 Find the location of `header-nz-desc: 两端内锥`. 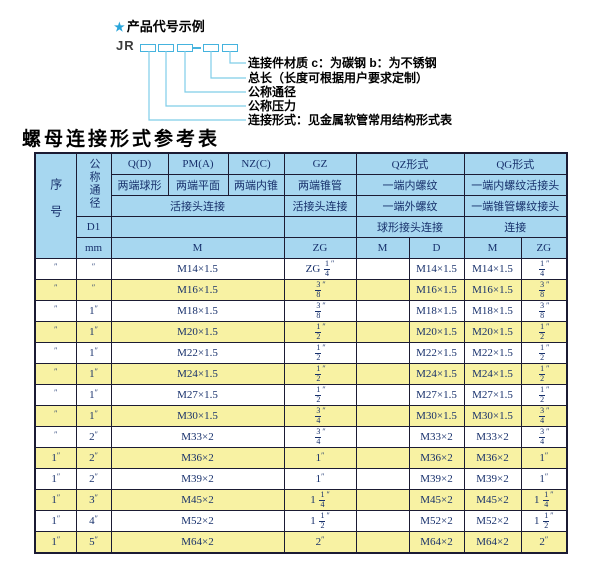

header-nz-desc: 两端内锥 is located at coordinates (256, 185).